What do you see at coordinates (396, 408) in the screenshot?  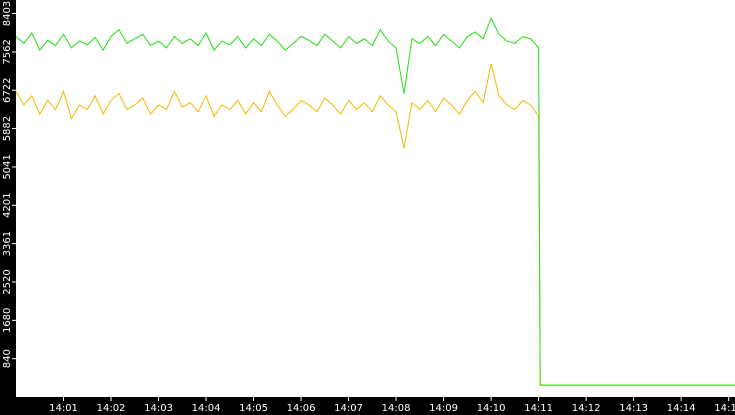 I see `x-tick-label: 14:08` at bounding box center [396, 408].